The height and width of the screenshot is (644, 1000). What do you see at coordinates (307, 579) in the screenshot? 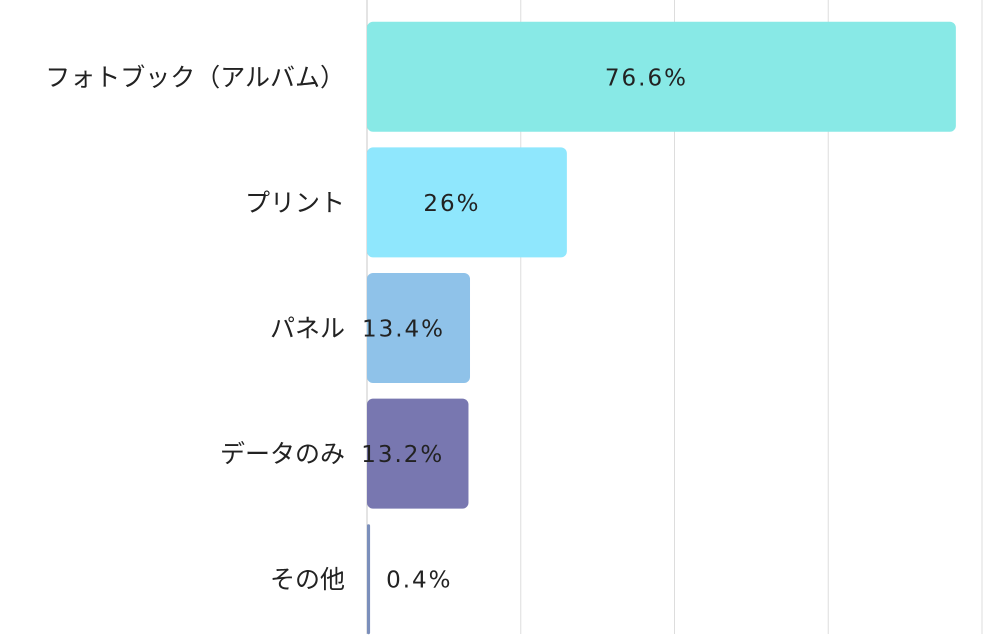
I see `category-label: その他` at bounding box center [307, 579].